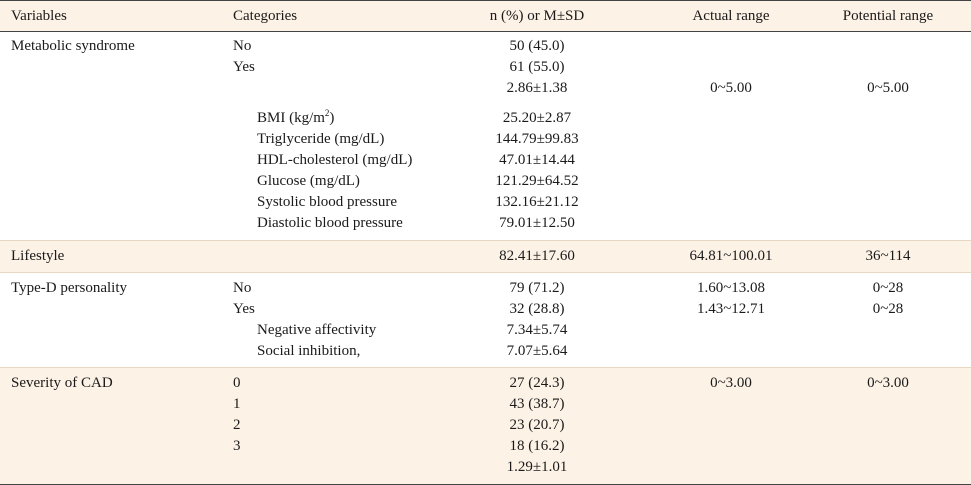  What do you see at coordinates (317, 330) in the screenshot?
I see `subitem-label: Negative affectivity` at bounding box center [317, 330].